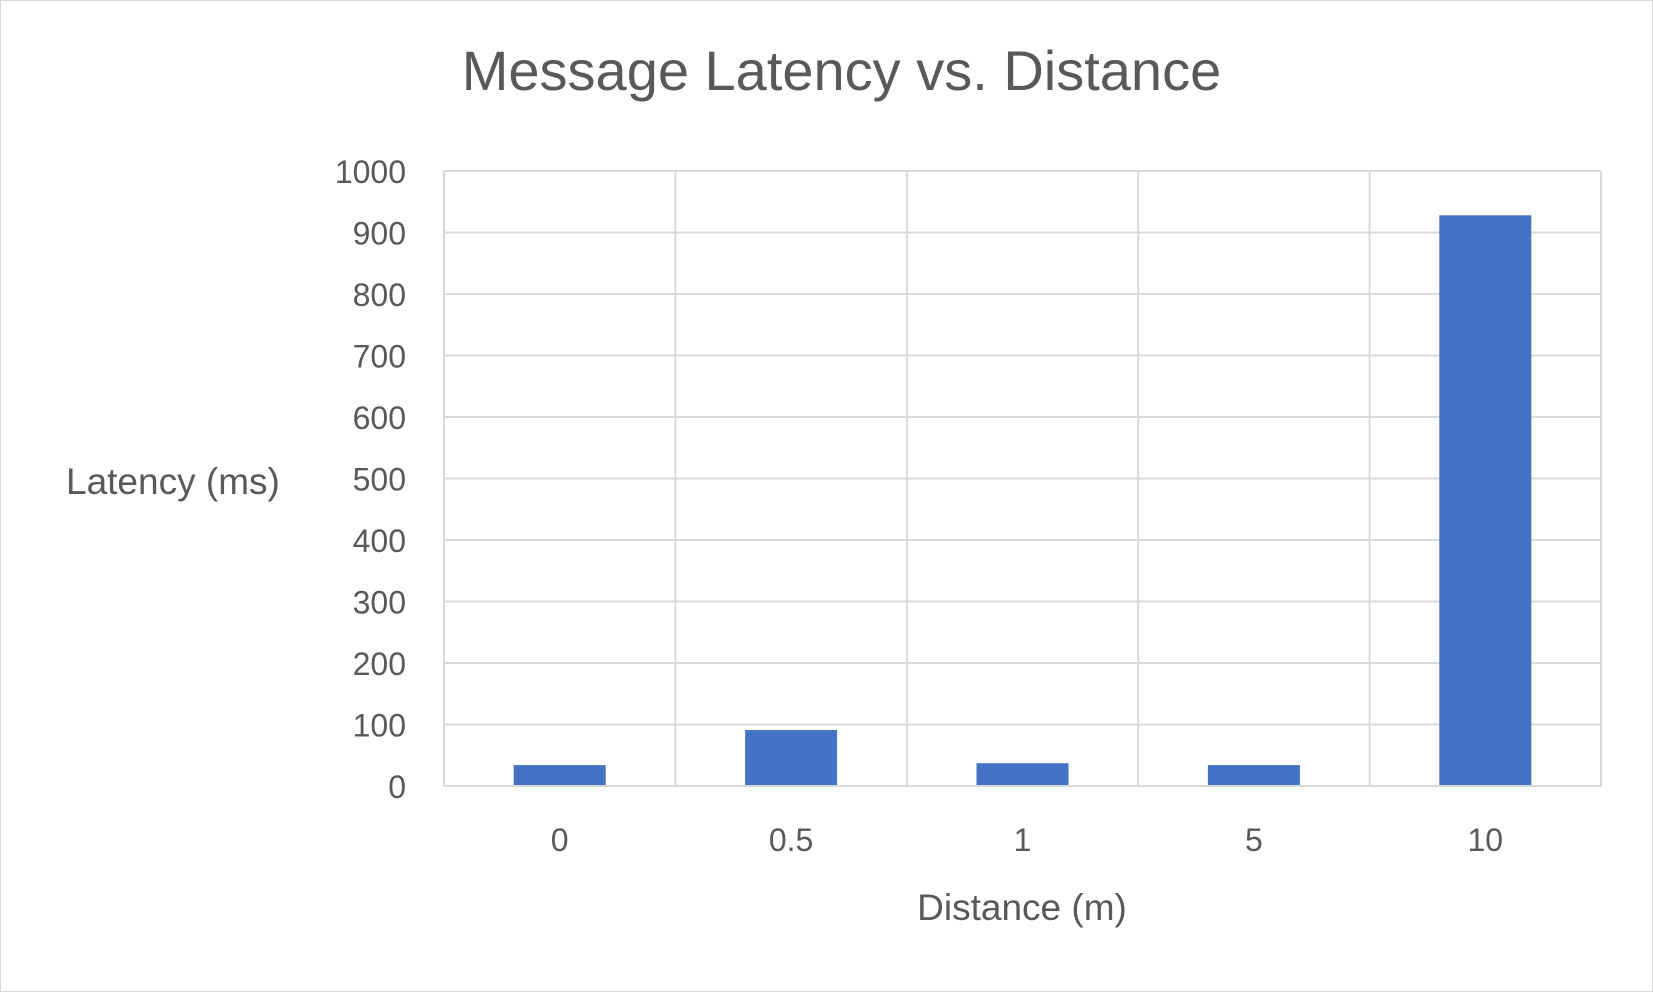  What do you see at coordinates (1254, 840) in the screenshot?
I see `x-tick-label: 5` at bounding box center [1254, 840].